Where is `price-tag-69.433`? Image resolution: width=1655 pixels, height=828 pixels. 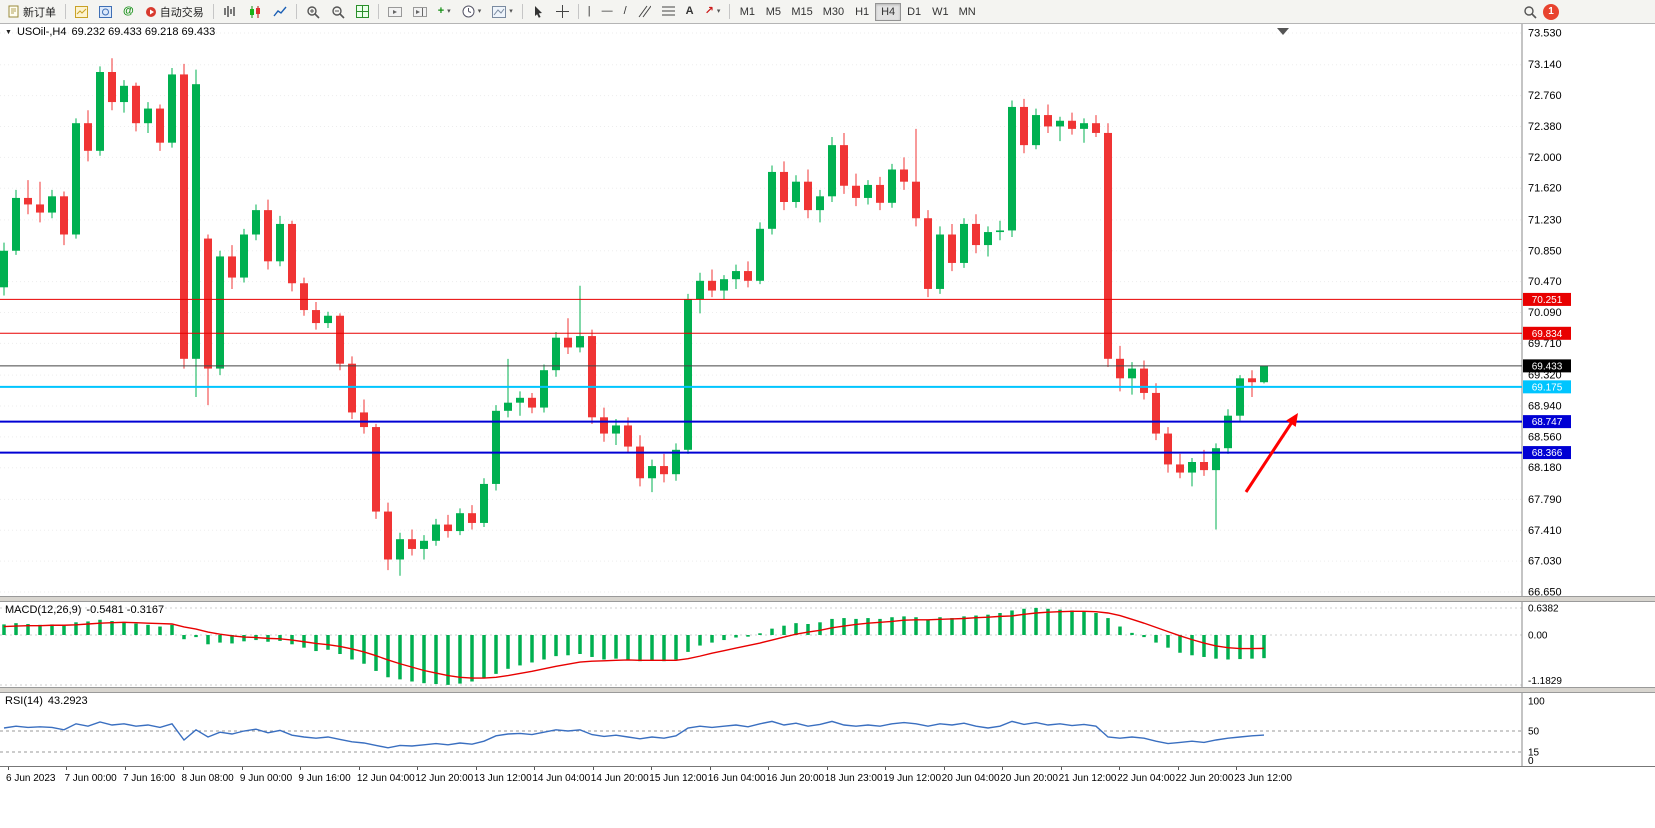 price-tag-69.433 is located at coordinates (1547, 366).